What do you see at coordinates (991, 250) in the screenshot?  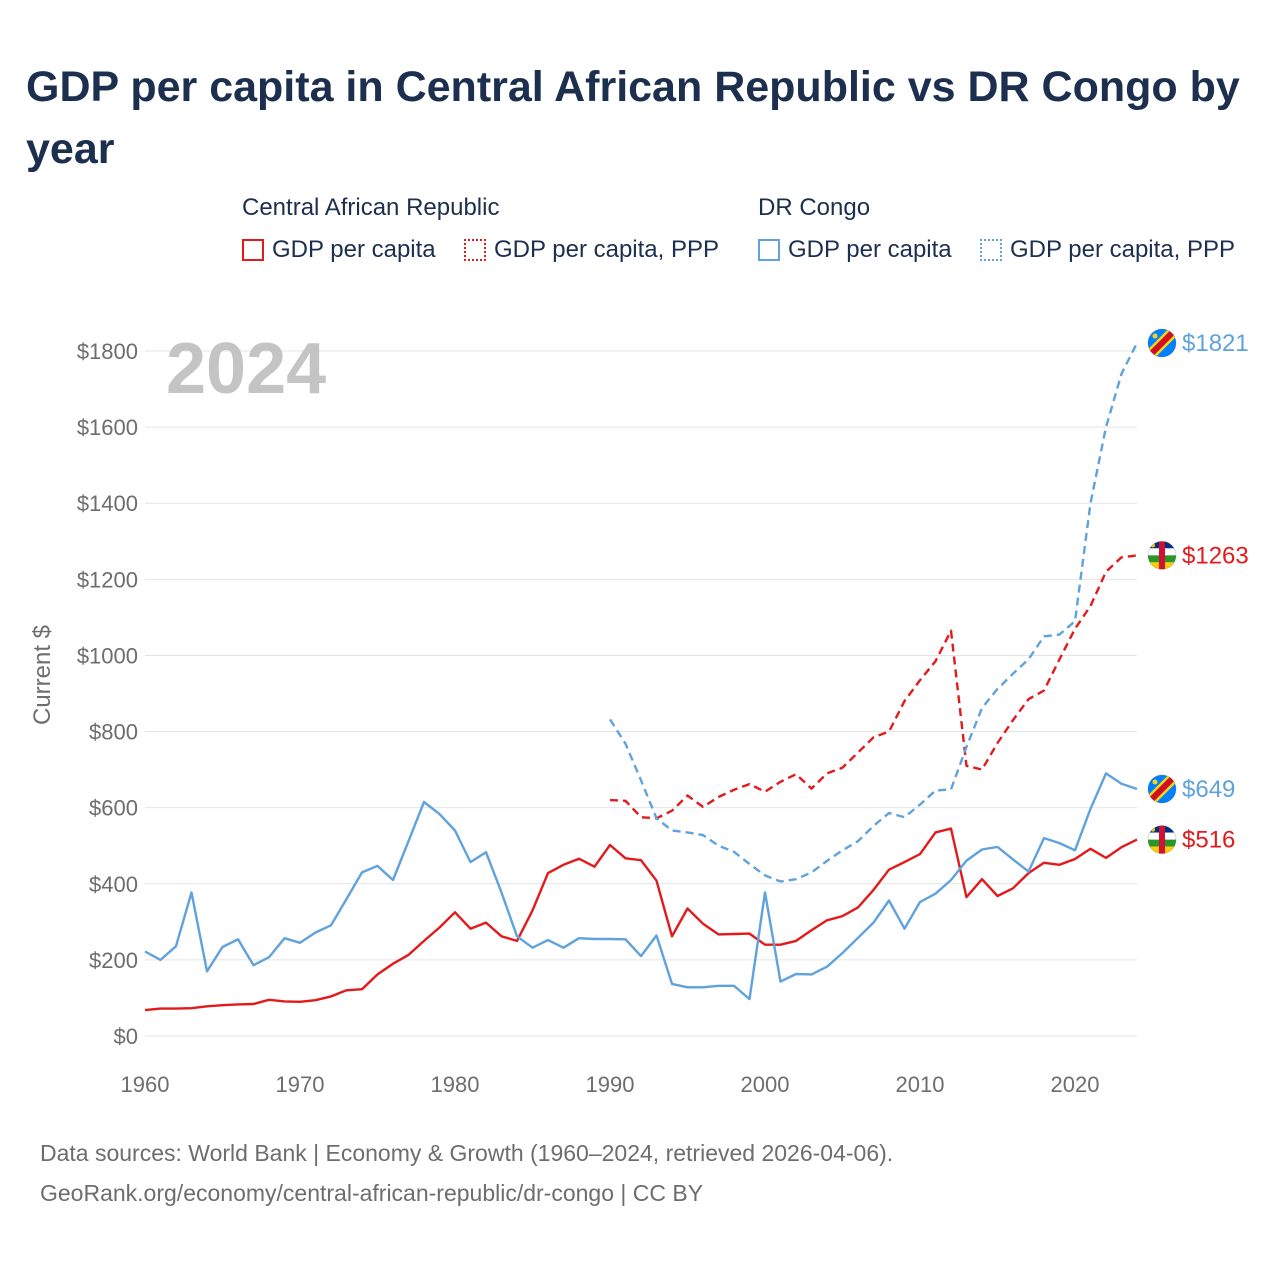 I see `legend-swatch-dotted-blue` at bounding box center [991, 250].